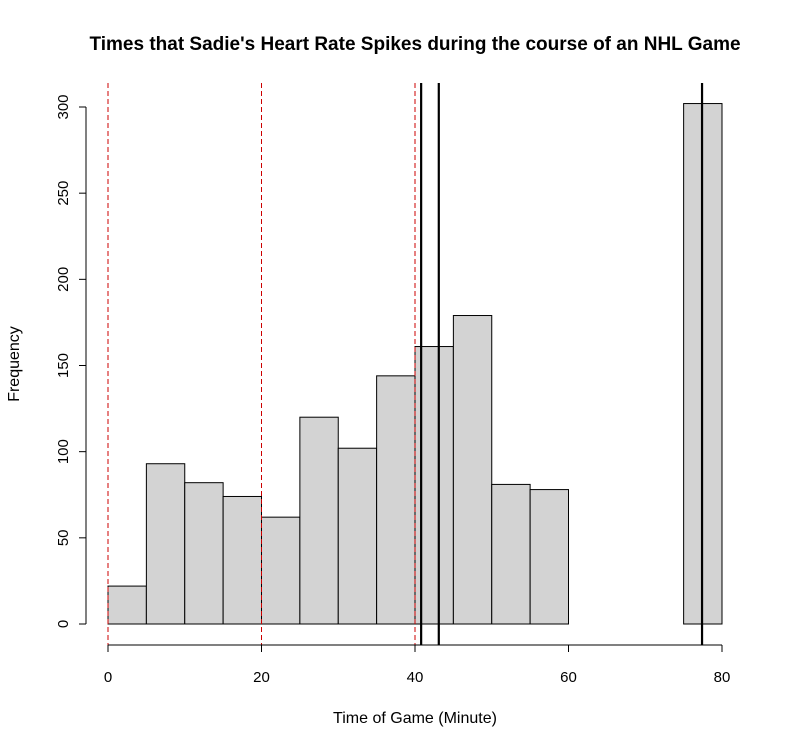 This screenshot has height=749, width=790. I want to click on y-tick-label: 0, so click(63, 624).